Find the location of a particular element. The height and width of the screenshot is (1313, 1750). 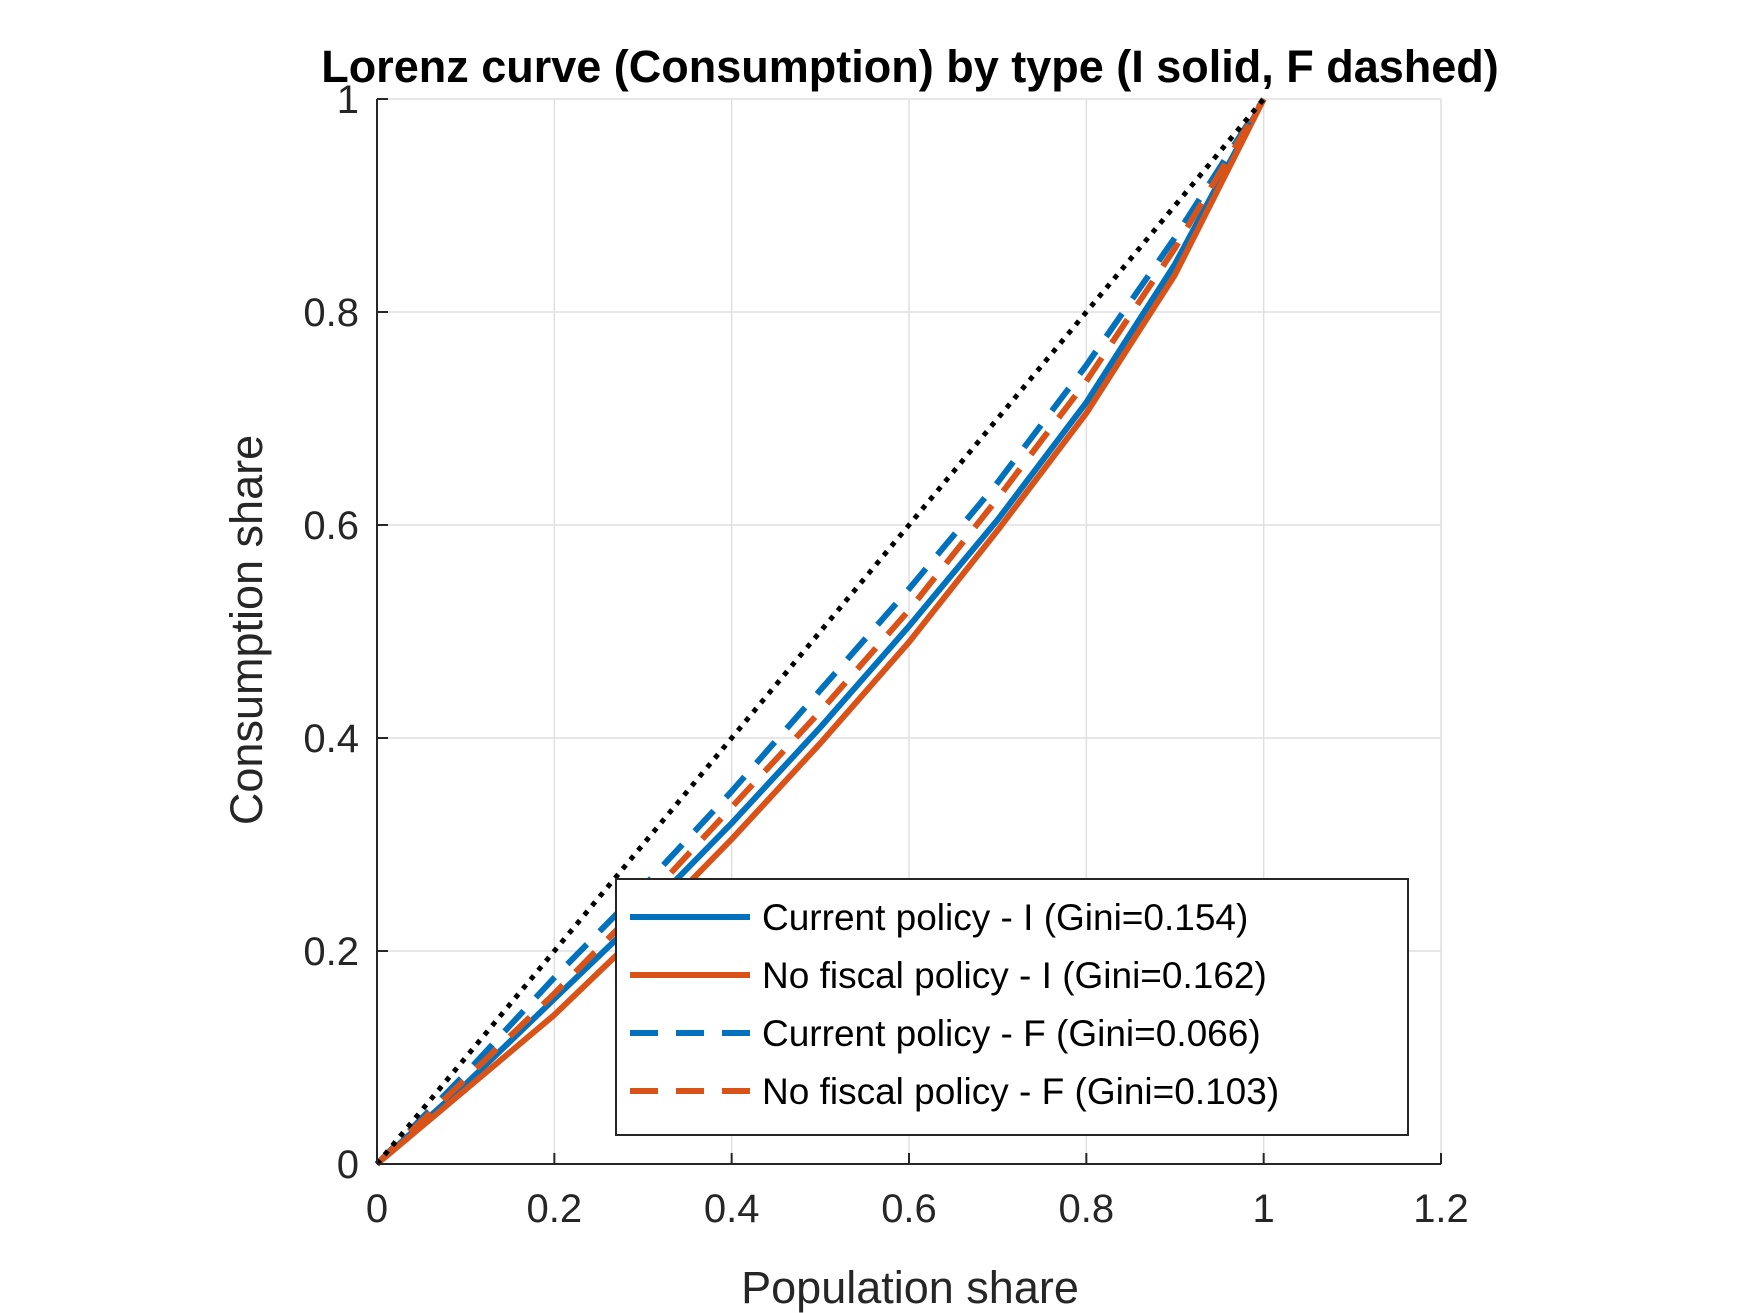

x-tick-label: 0.8 is located at coordinates (1087, 1209).